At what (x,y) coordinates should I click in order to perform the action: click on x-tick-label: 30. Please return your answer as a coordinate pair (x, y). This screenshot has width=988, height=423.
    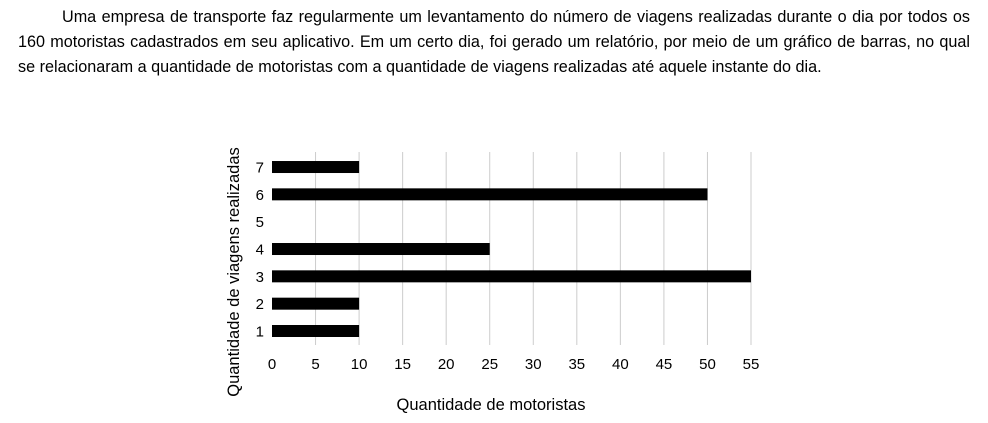
    Looking at the image, I should click on (533, 364).